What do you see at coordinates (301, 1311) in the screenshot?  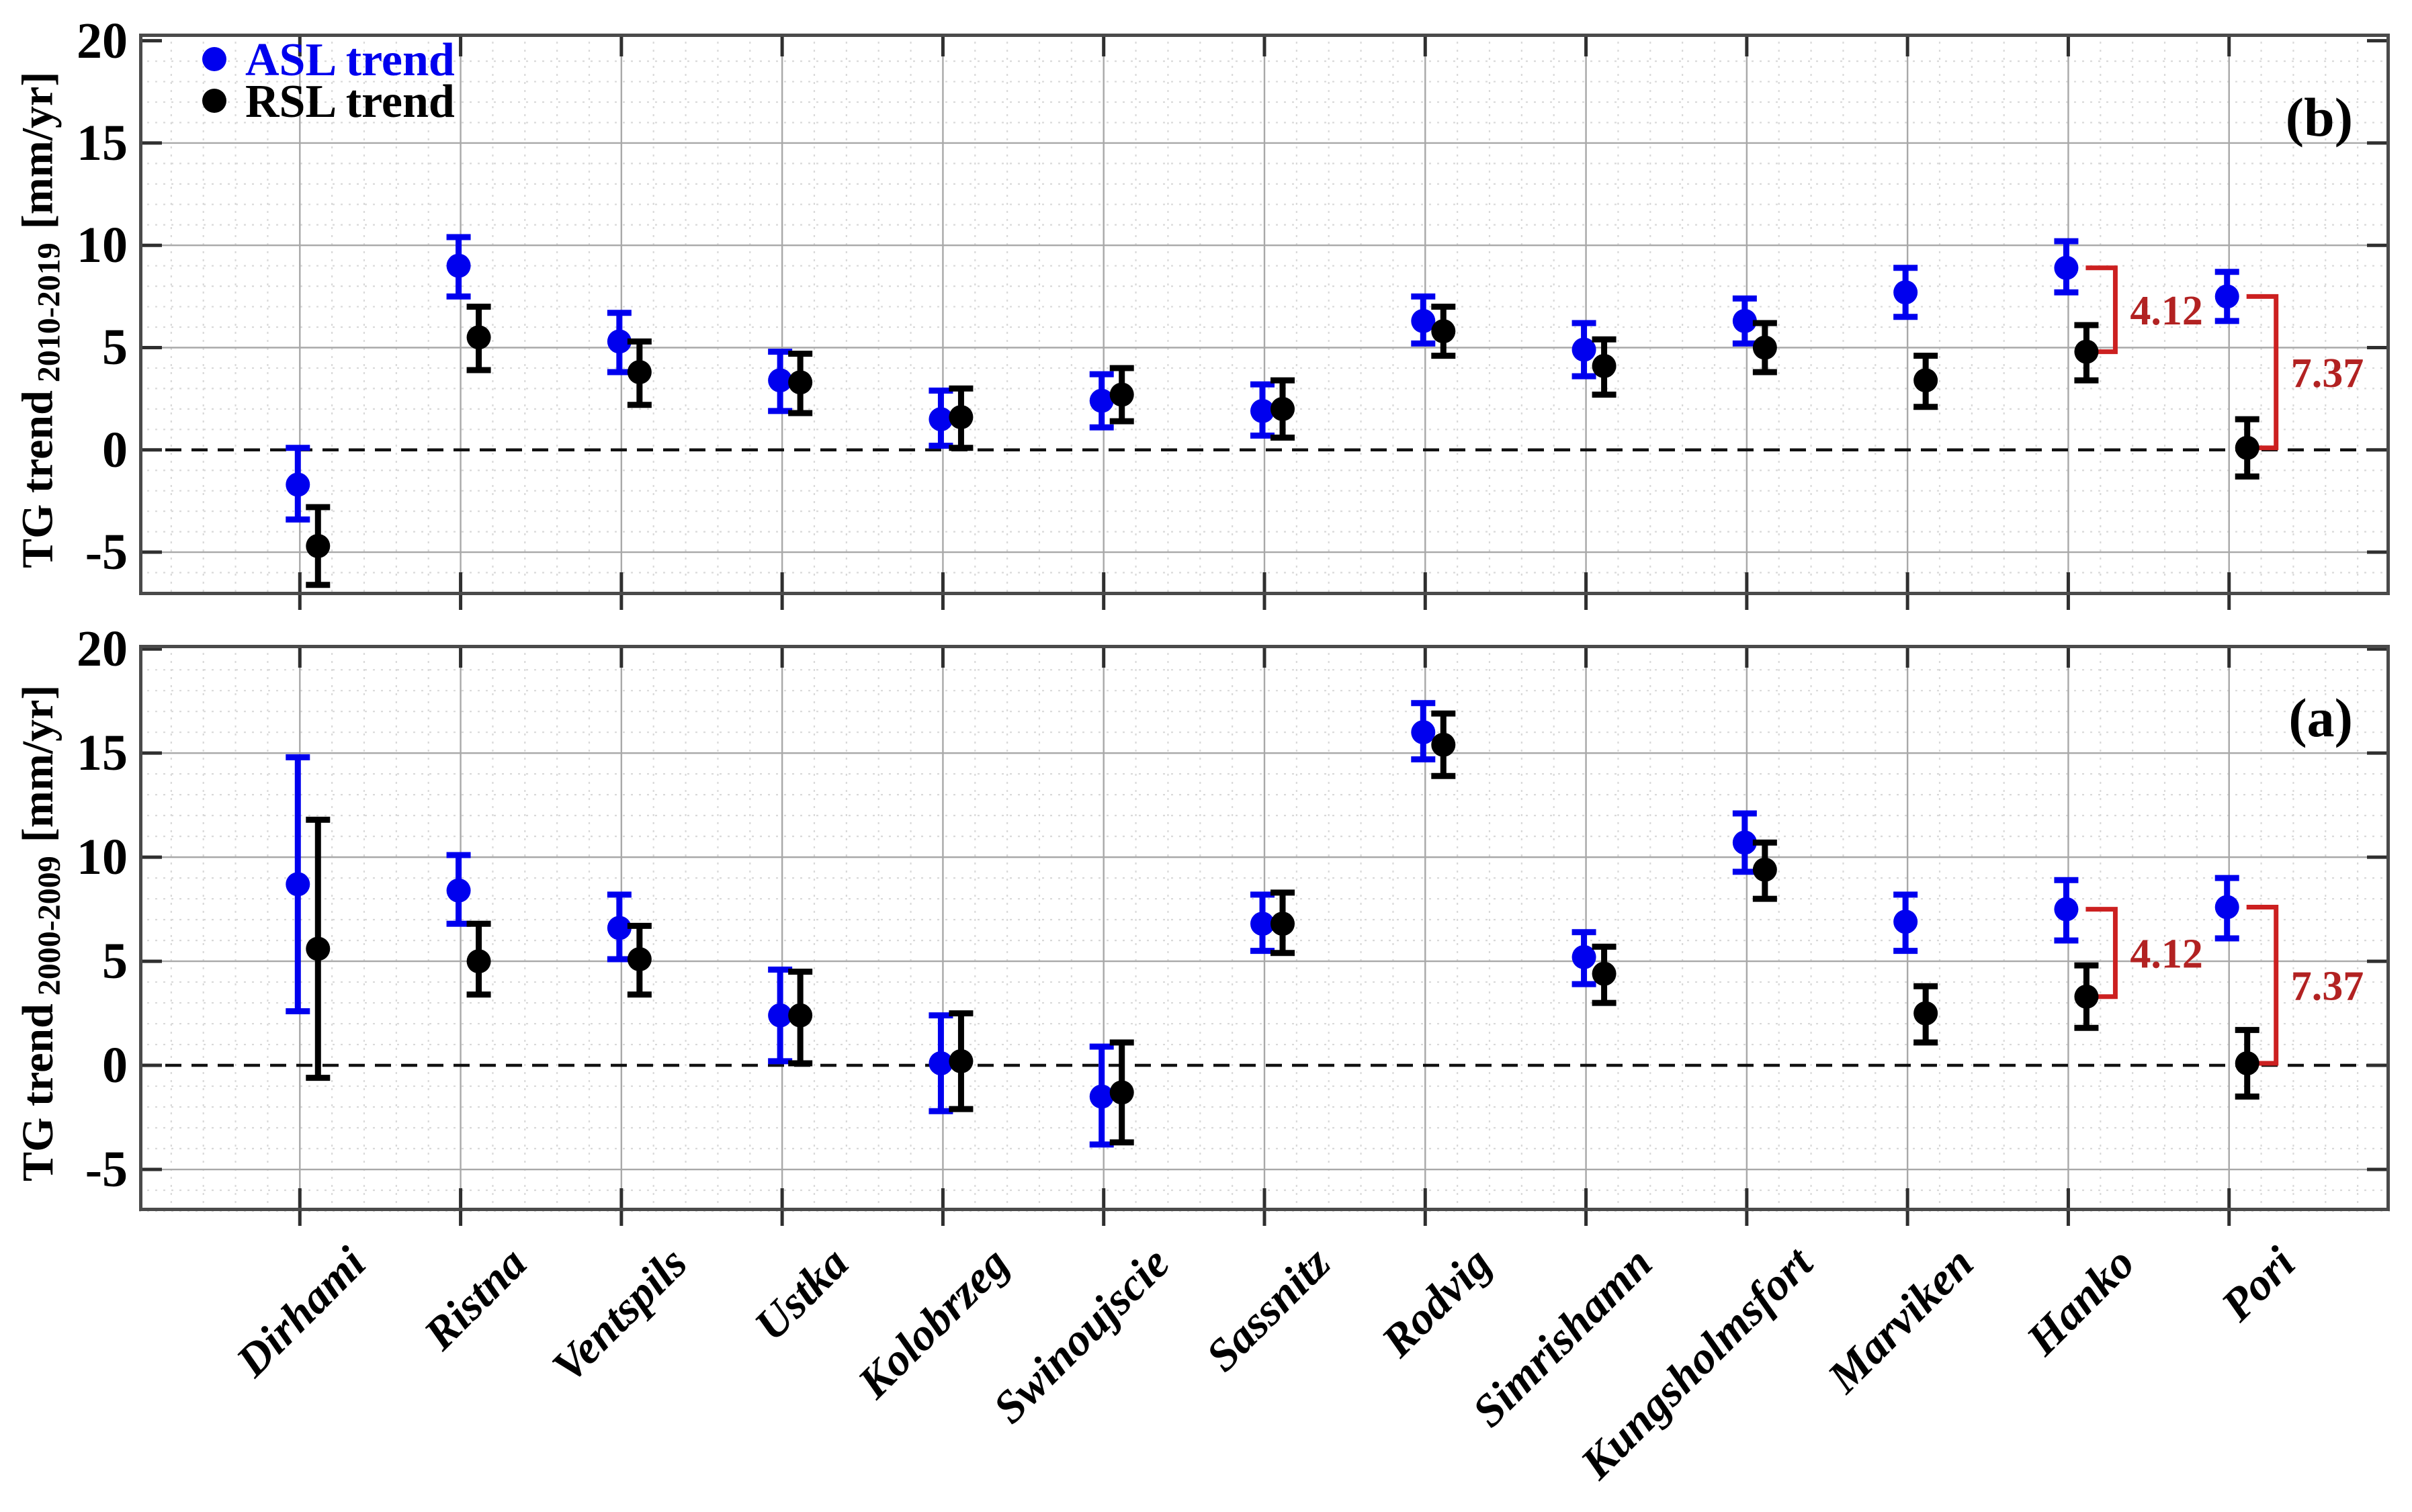 I see `x-tick-label: Dirhami` at bounding box center [301, 1311].